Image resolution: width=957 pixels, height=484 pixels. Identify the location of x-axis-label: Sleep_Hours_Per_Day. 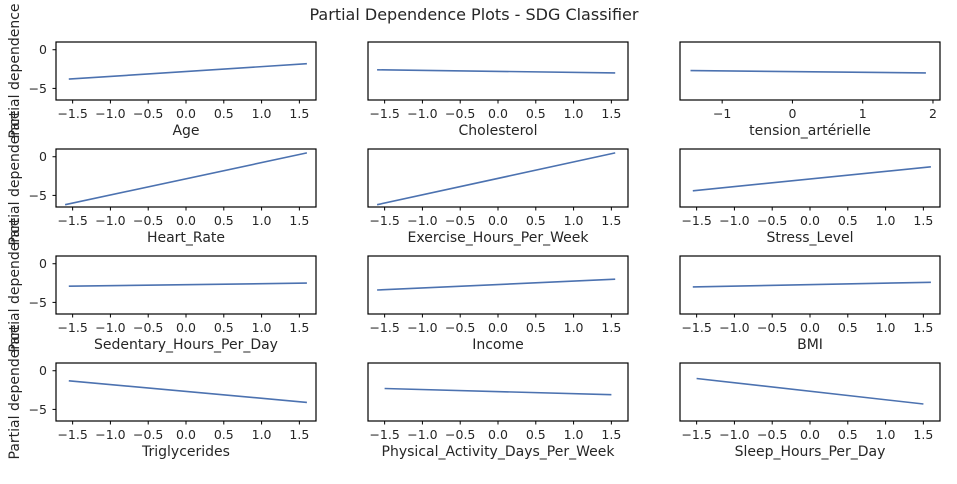
(810, 452).